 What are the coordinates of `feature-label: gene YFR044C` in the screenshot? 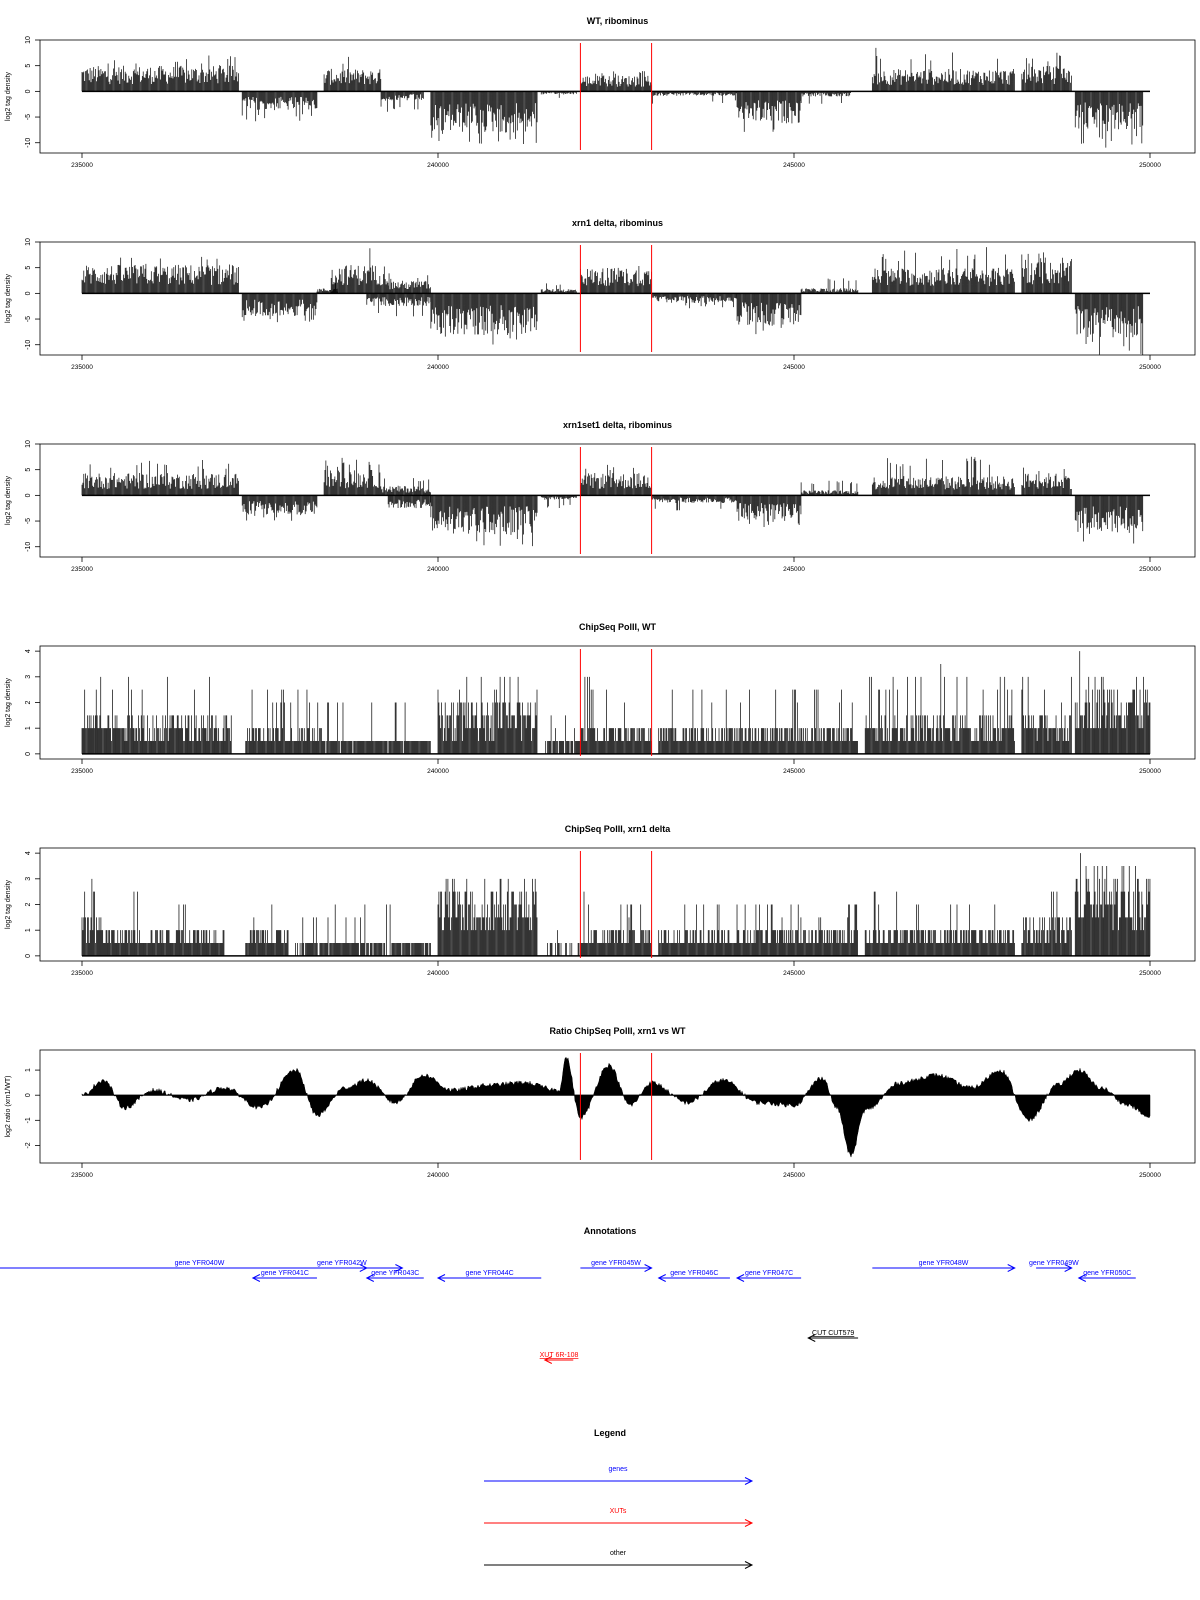 It's located at (490, 1273).